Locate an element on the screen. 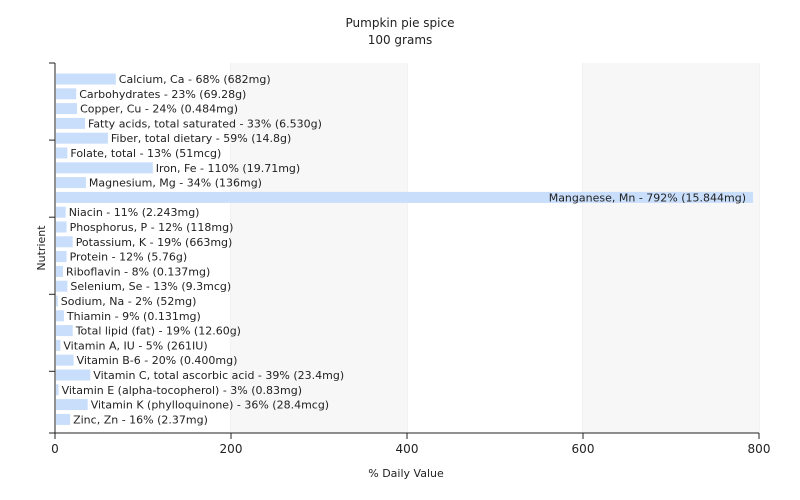  x-tick-labels: 0 200 400 600 800 is located at coordinates (410, 449).